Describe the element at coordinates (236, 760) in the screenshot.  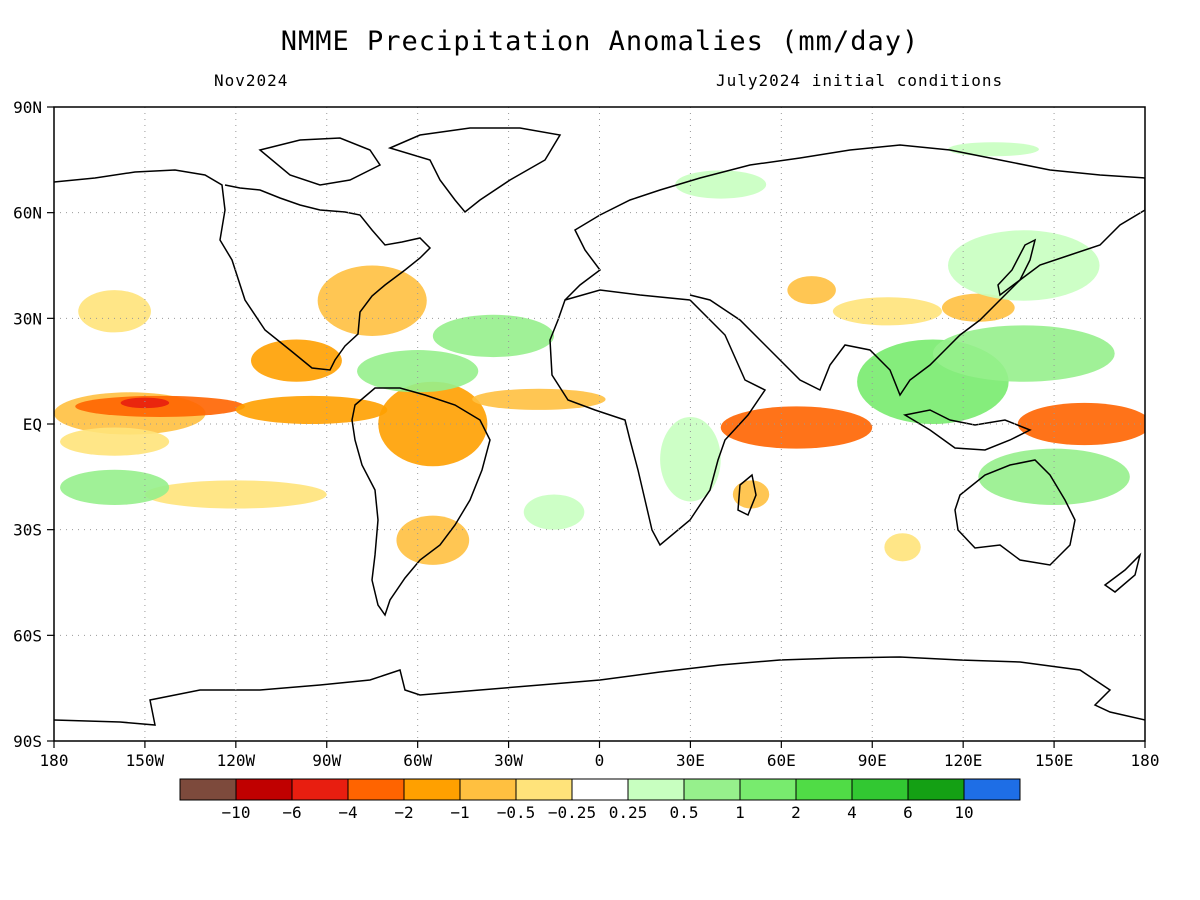
I see `lon-label: 120W` at that location.